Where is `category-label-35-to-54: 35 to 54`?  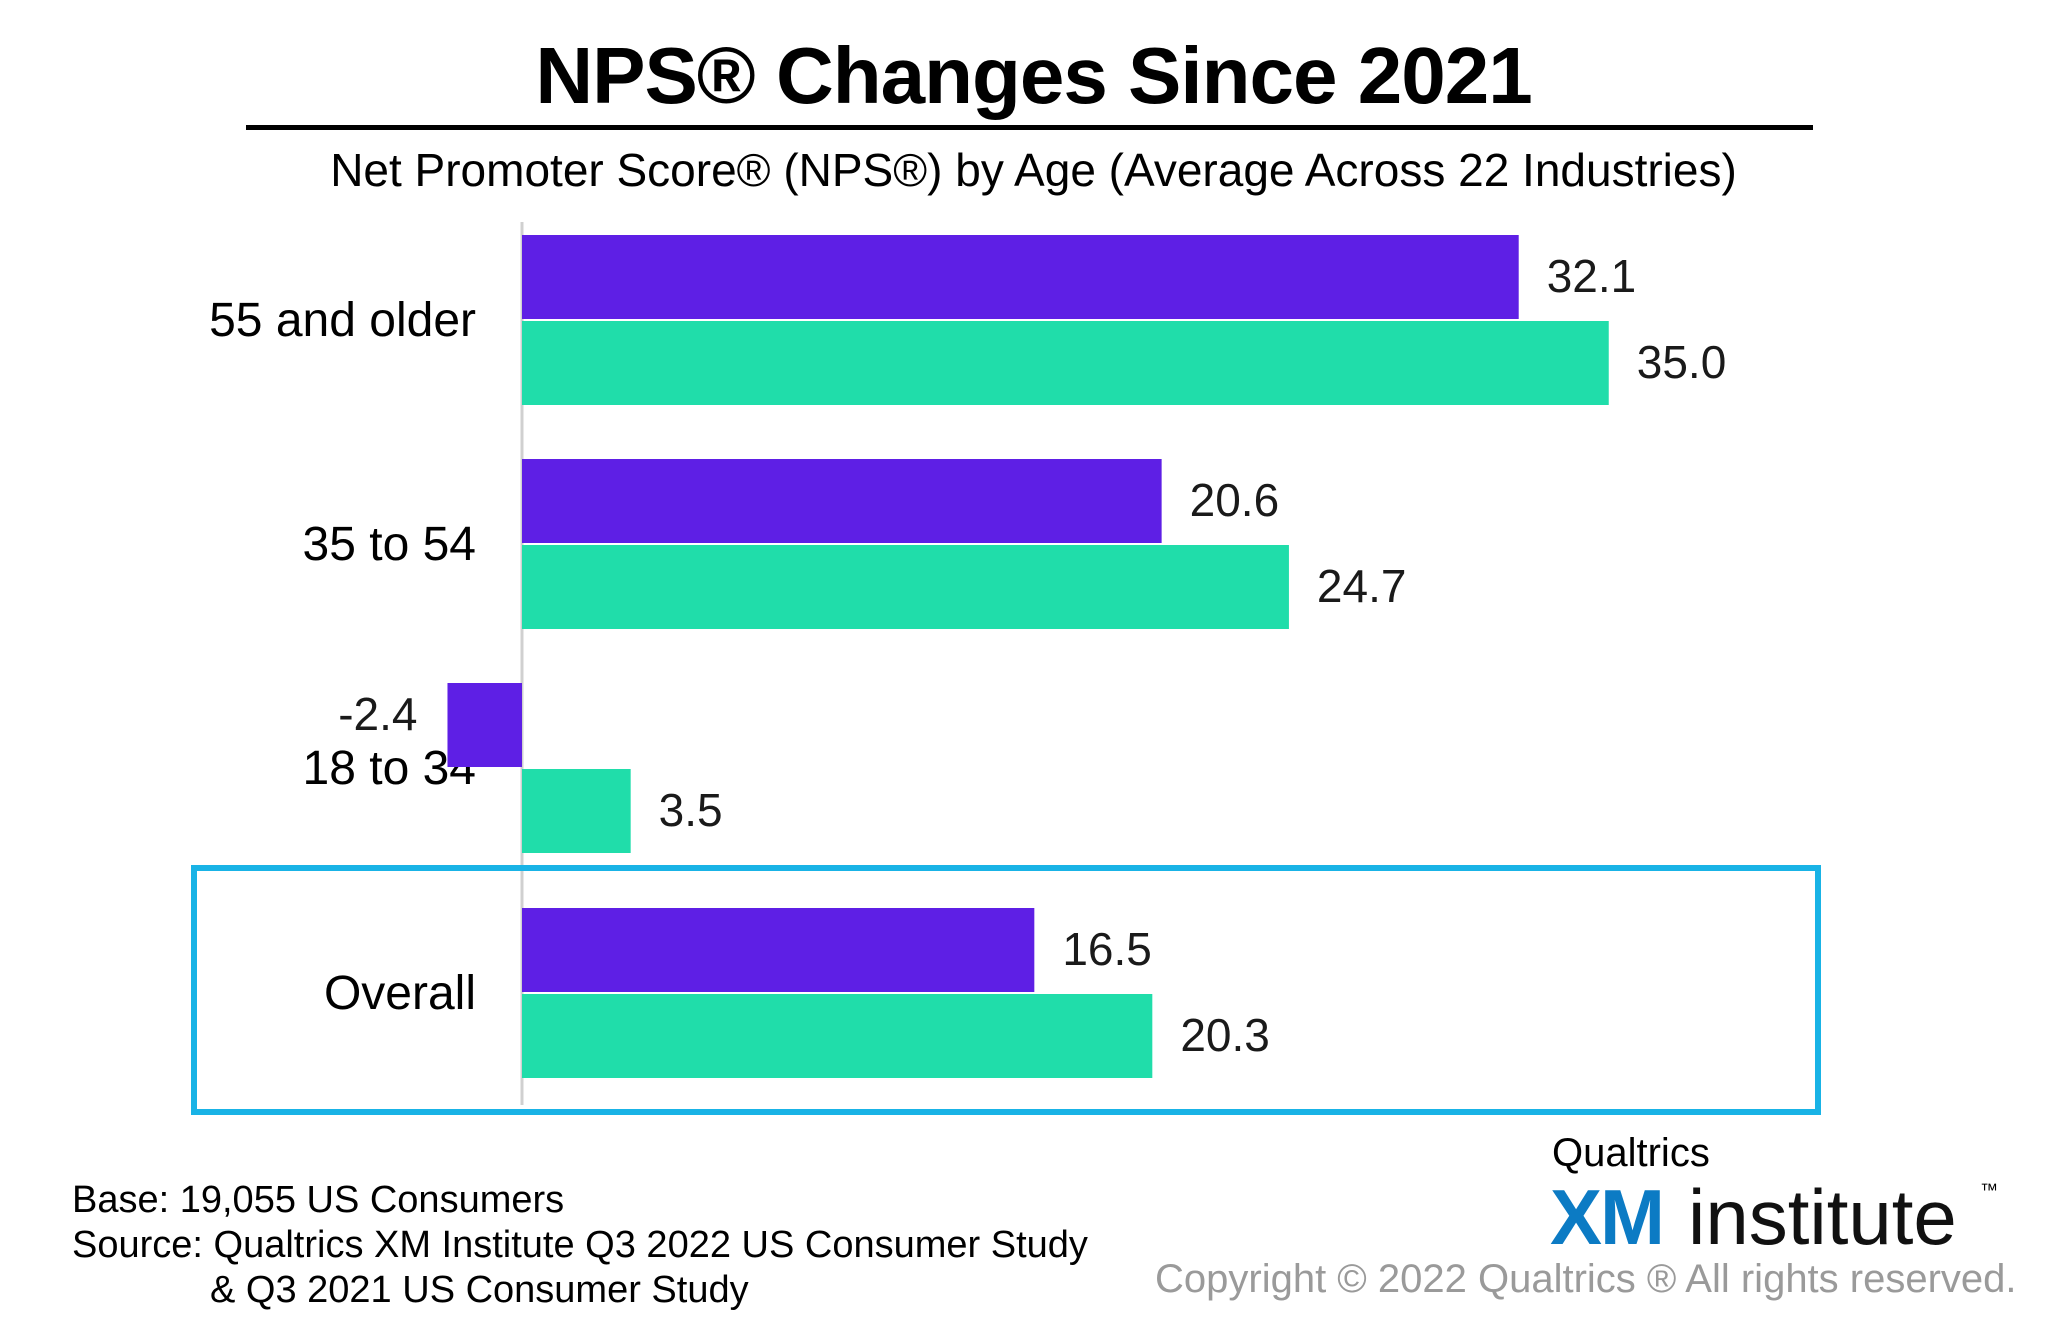
category-label-35-to-54: 35 to 54 is located at coordinates (389, 544).